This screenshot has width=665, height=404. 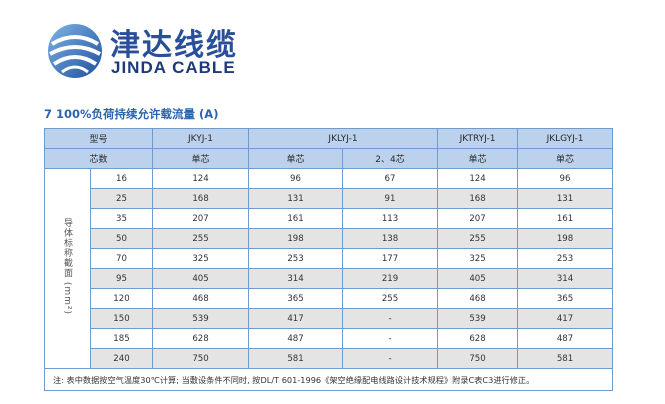 I want to click on table-row: 25 168 131 91 168 131, so click(x=329, y=198).